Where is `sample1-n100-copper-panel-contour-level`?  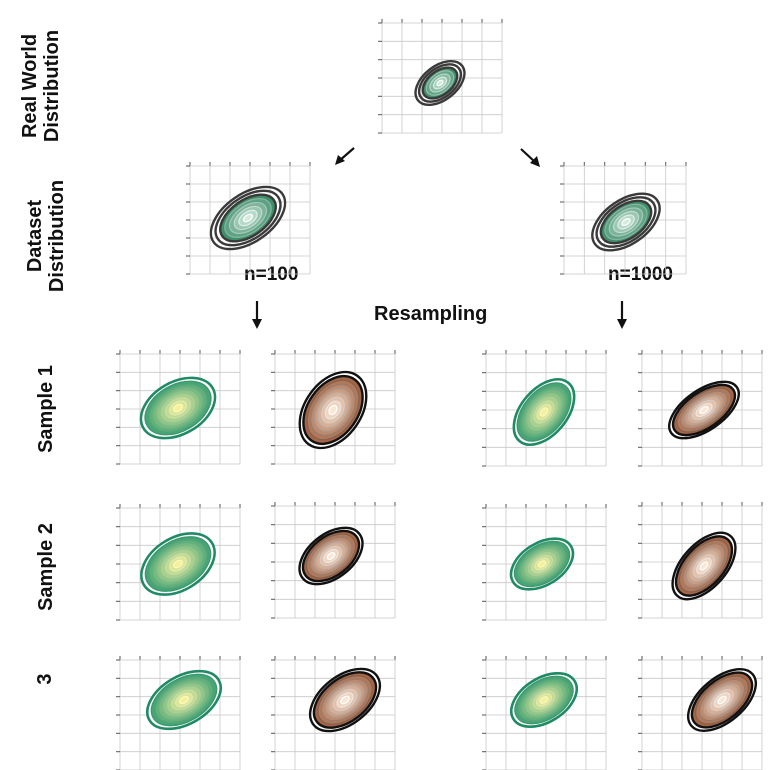
sample1-n100-copper-panel-contour-level is located at coordinates (333, 410).